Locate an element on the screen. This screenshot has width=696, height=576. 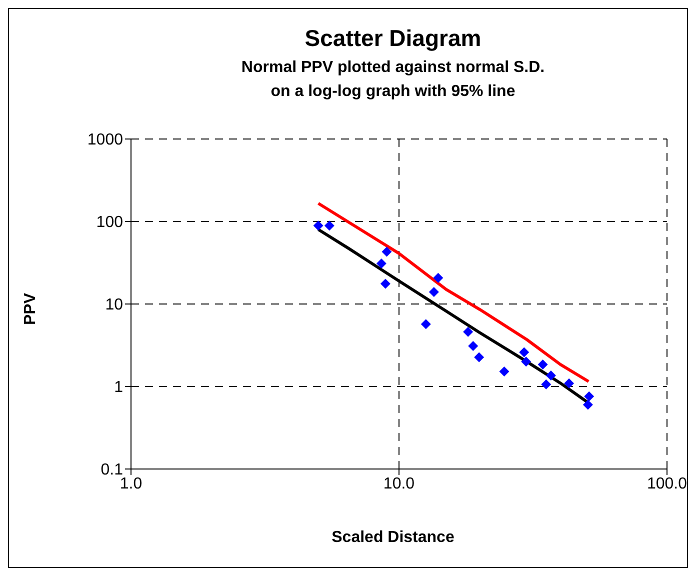
x-tick-label: 100.0 is located at coordinates (667, 483).